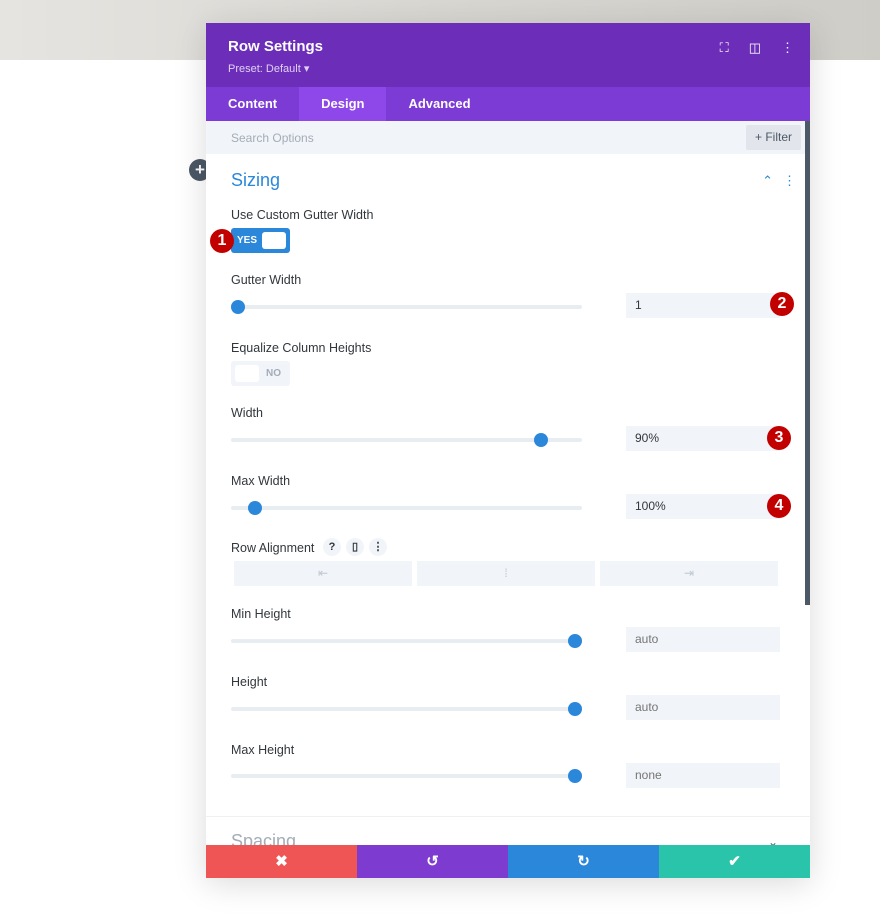 The height and width of the screenshot is (922, 880). I want to click on width-label: Width, so click(247, 413).